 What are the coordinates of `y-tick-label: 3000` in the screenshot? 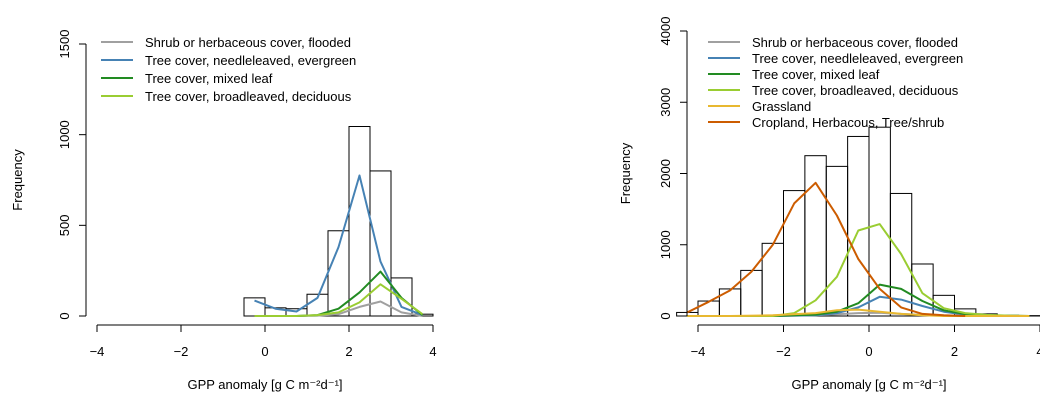 It's located at (665, 102).